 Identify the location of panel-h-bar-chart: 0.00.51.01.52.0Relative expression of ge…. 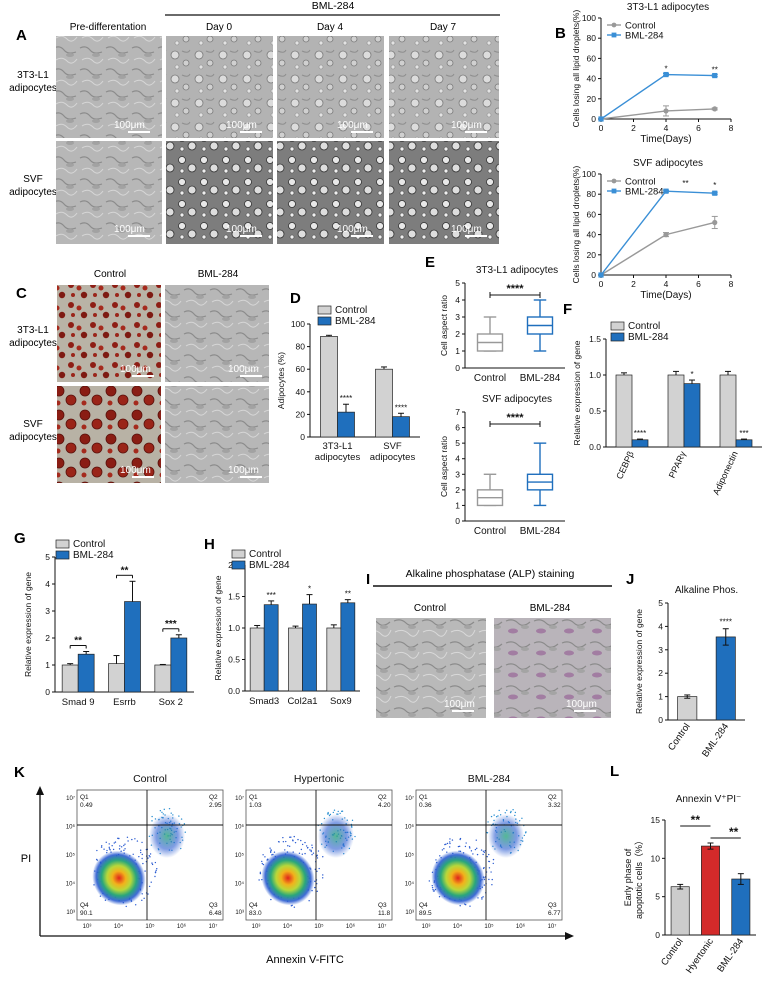
(286, 628).